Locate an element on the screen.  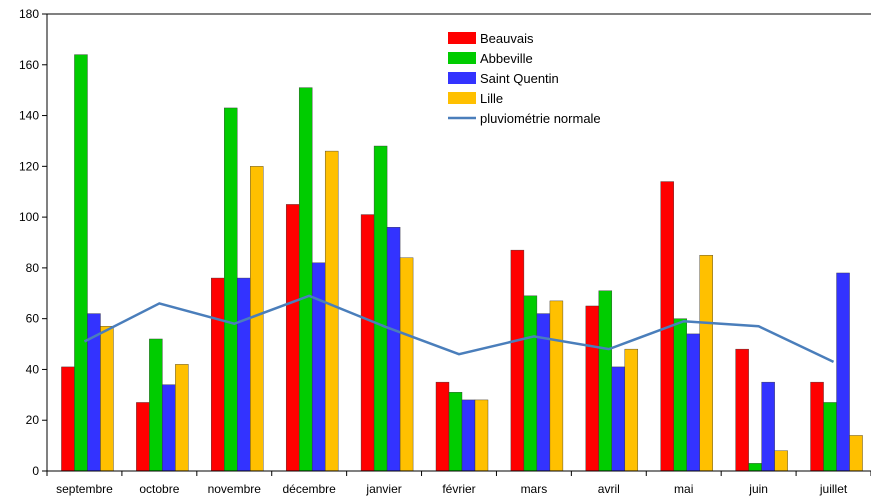
bar-beauvais-janvier is located at coordinates (367, 343).